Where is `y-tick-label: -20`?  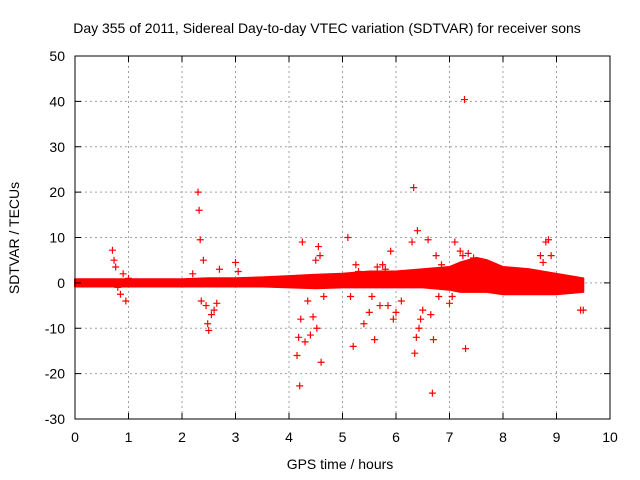 y-tick-label: -20 is located at coordinates (55, 374).